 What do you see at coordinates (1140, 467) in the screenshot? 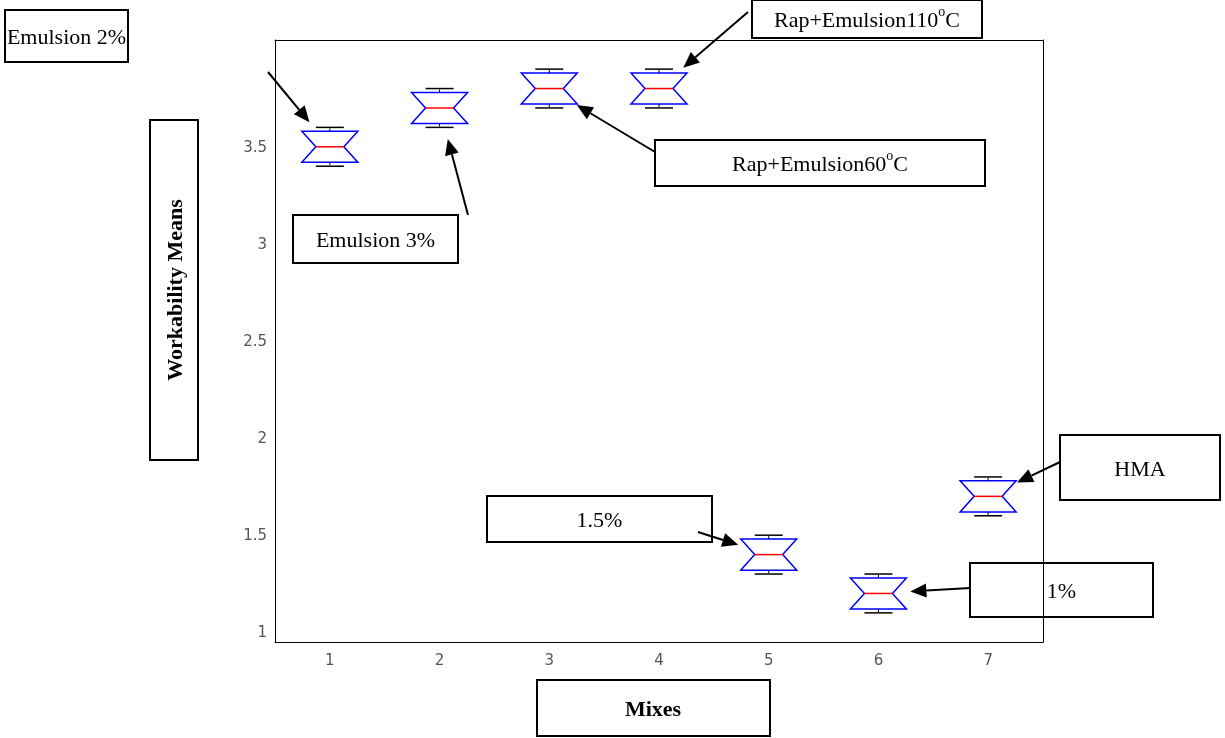
I see `text: HMA` at bounding box center [1140, 467].